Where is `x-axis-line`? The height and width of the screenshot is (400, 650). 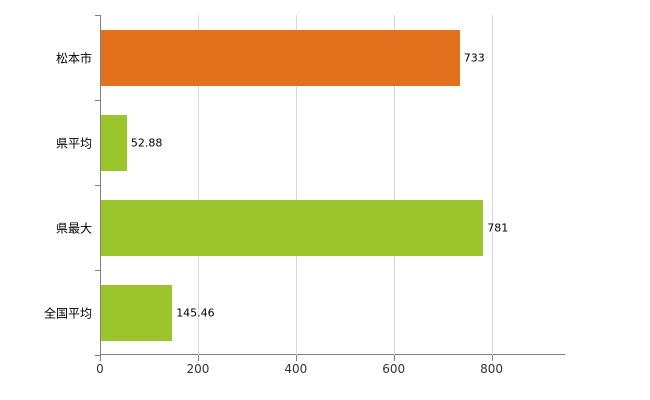 x-axis-line is located at coordinates (332, 354).